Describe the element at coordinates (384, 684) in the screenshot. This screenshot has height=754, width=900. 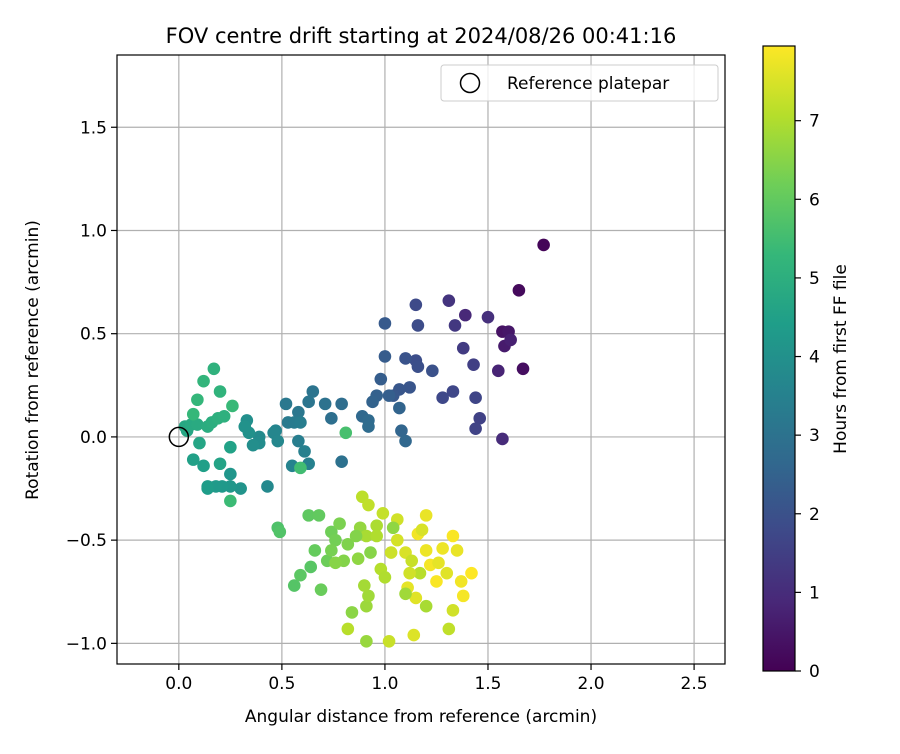
I see `x-tick-label: 1.0` at that location.